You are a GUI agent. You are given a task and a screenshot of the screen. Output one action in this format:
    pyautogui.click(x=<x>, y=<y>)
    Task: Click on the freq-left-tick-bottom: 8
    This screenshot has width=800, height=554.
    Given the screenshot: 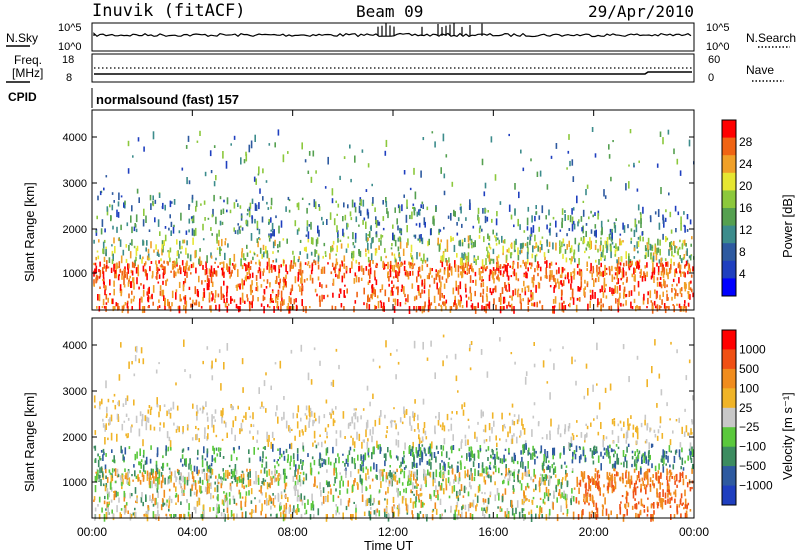 What is the action you would take?
    pyautogui.click(x=69, y=78)
    